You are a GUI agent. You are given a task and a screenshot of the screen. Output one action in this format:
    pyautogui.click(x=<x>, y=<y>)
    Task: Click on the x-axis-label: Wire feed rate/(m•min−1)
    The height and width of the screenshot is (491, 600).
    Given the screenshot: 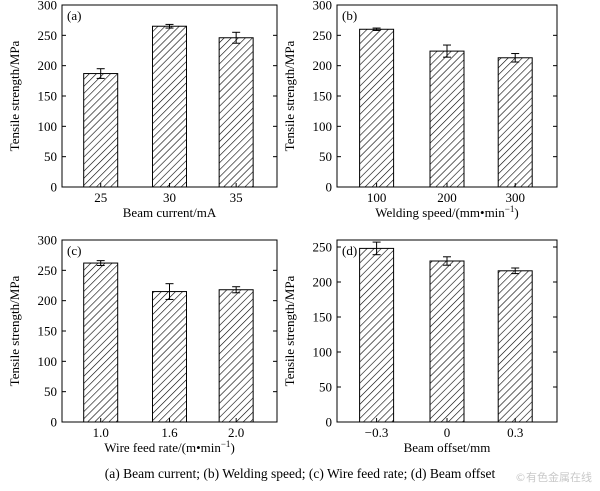 What is the action you would take?
    pyautogui.click(x=169, y=447)
    